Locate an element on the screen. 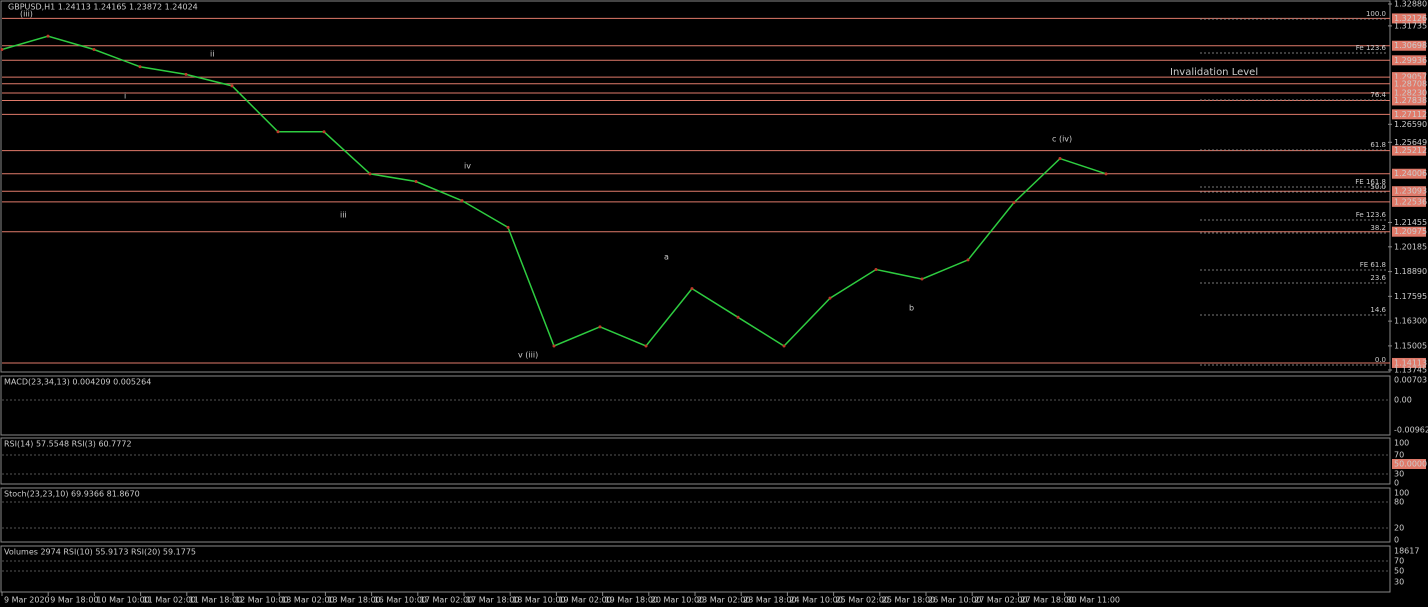 The height and width of the screenshot is (607, 1428). time-label: 27 Mar 02:00 is located at coordinates (1000, 600).